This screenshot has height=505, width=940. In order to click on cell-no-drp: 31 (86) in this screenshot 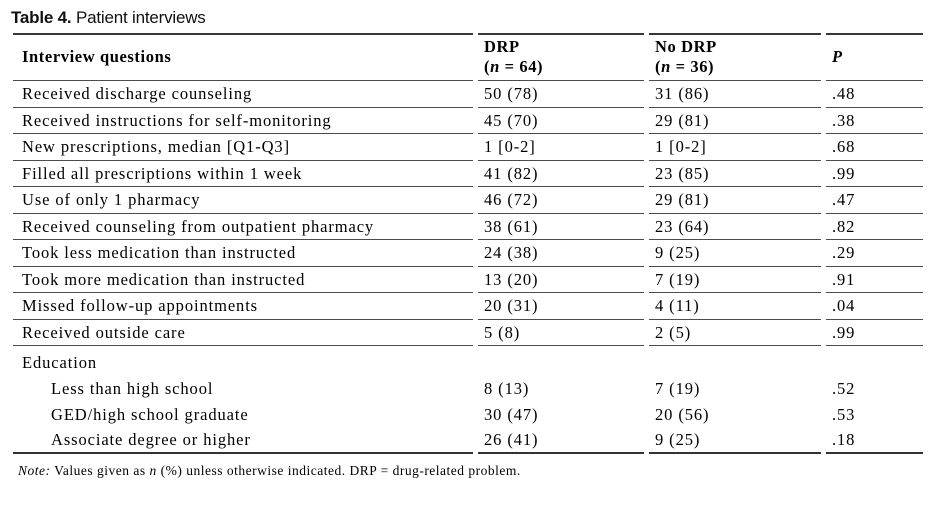, I will do `click(735, 94)`.